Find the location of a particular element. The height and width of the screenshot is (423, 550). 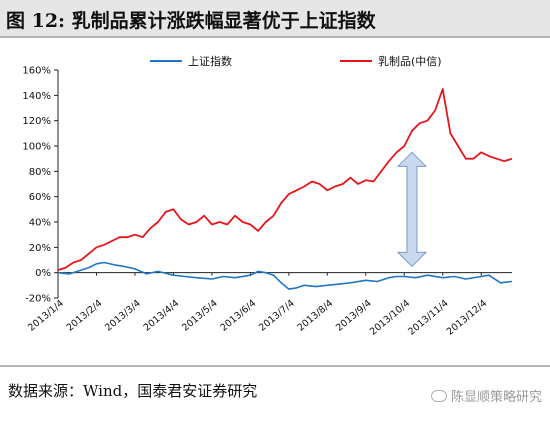

y-tick-label: 60% is located at coordinates (40, 197).